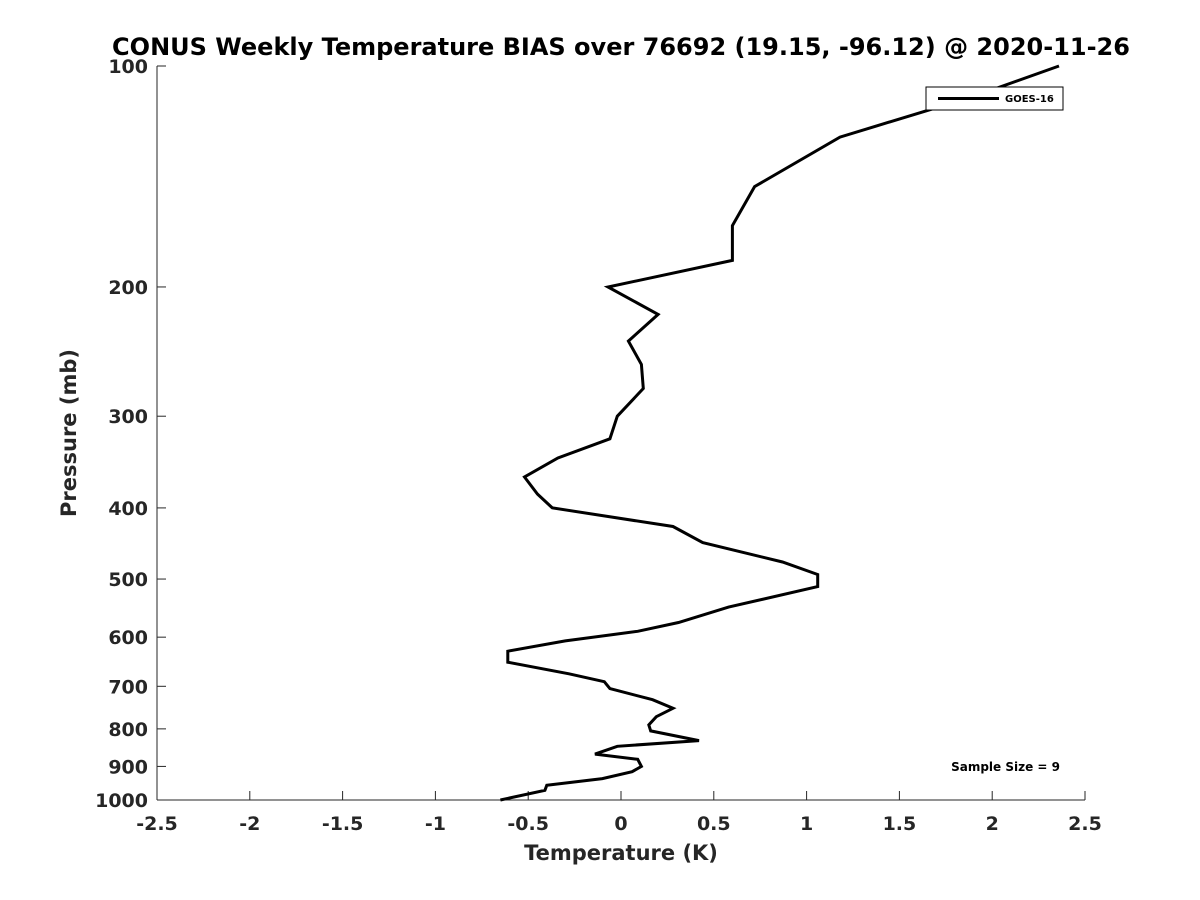  Describe the element at coordinates (128, 67) in the screenshot. I see `y-tick-label: 100` at that location.